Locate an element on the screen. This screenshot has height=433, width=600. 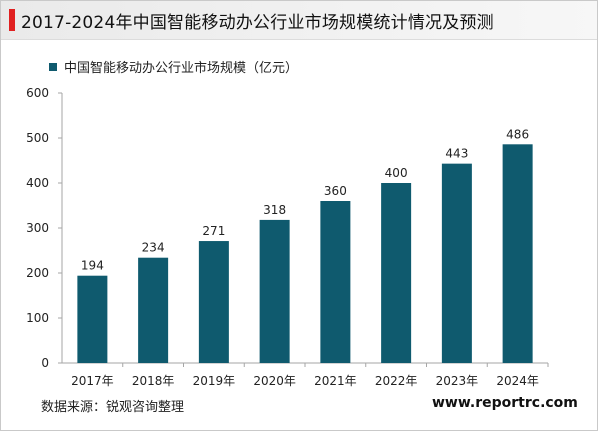
chart-title: 2017-2024年中国智能移动办公行业市场规模统计情况及预测 is located at coordinates (257, 23).